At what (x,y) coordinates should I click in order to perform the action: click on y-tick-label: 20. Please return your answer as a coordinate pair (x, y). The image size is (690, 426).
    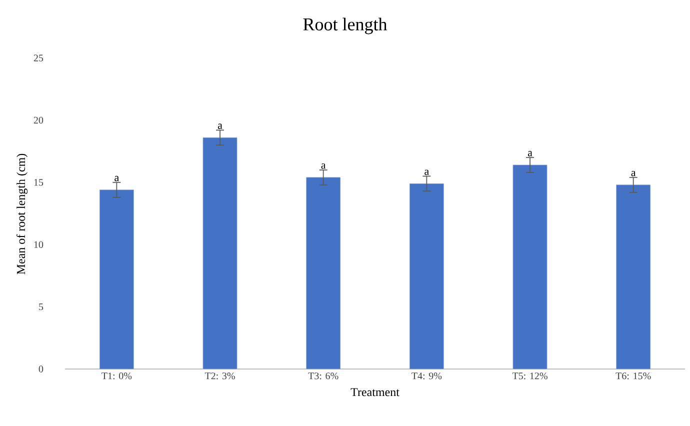
    Looking at the image, I should click on (39, 120).